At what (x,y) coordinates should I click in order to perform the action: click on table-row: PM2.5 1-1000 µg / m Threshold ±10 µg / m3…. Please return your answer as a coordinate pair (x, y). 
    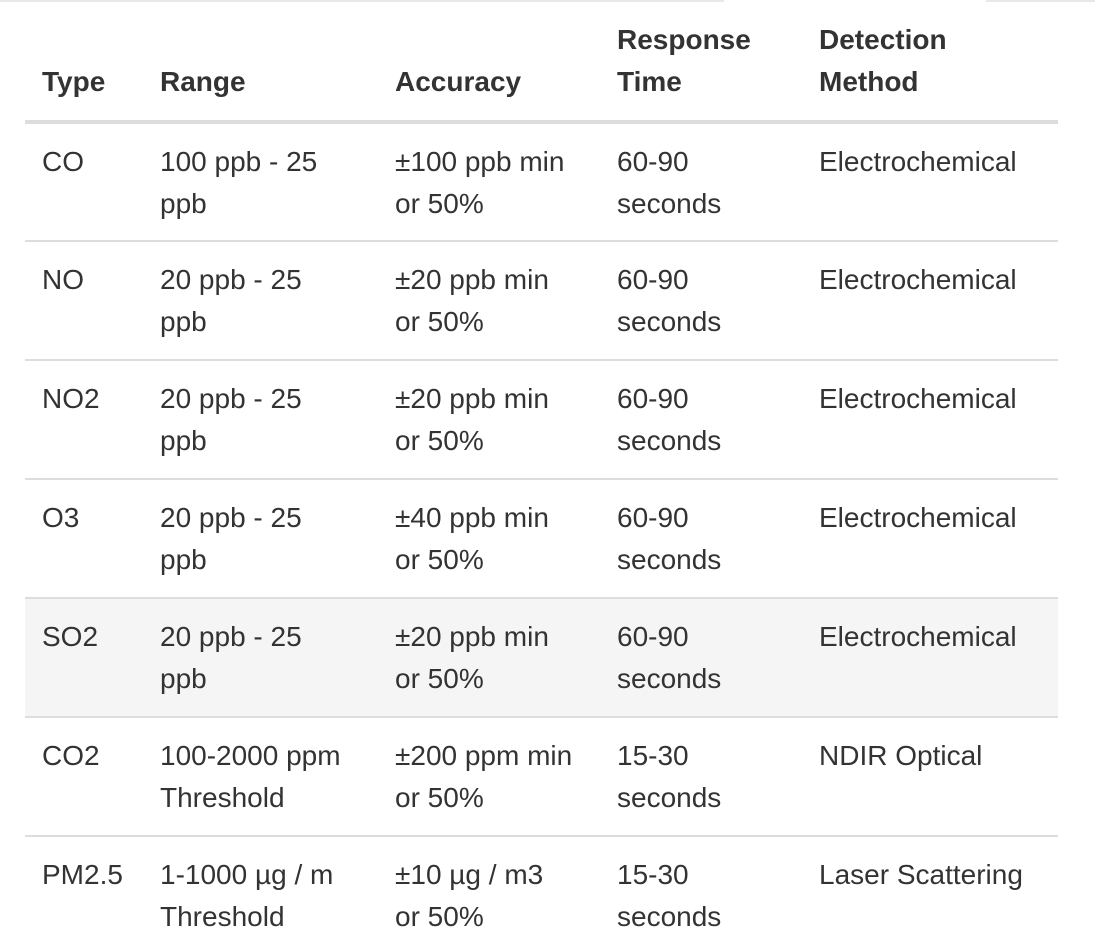
    Looking at the image, I should click on (541, 890).